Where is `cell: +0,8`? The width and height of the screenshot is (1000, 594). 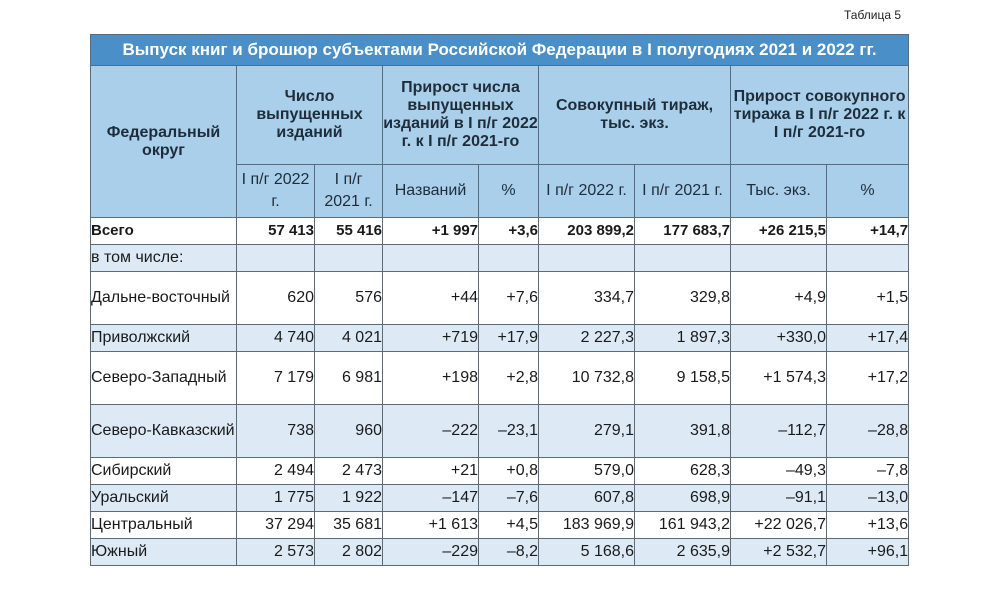
cell: +0,8 is located at coordinates (508, 471).